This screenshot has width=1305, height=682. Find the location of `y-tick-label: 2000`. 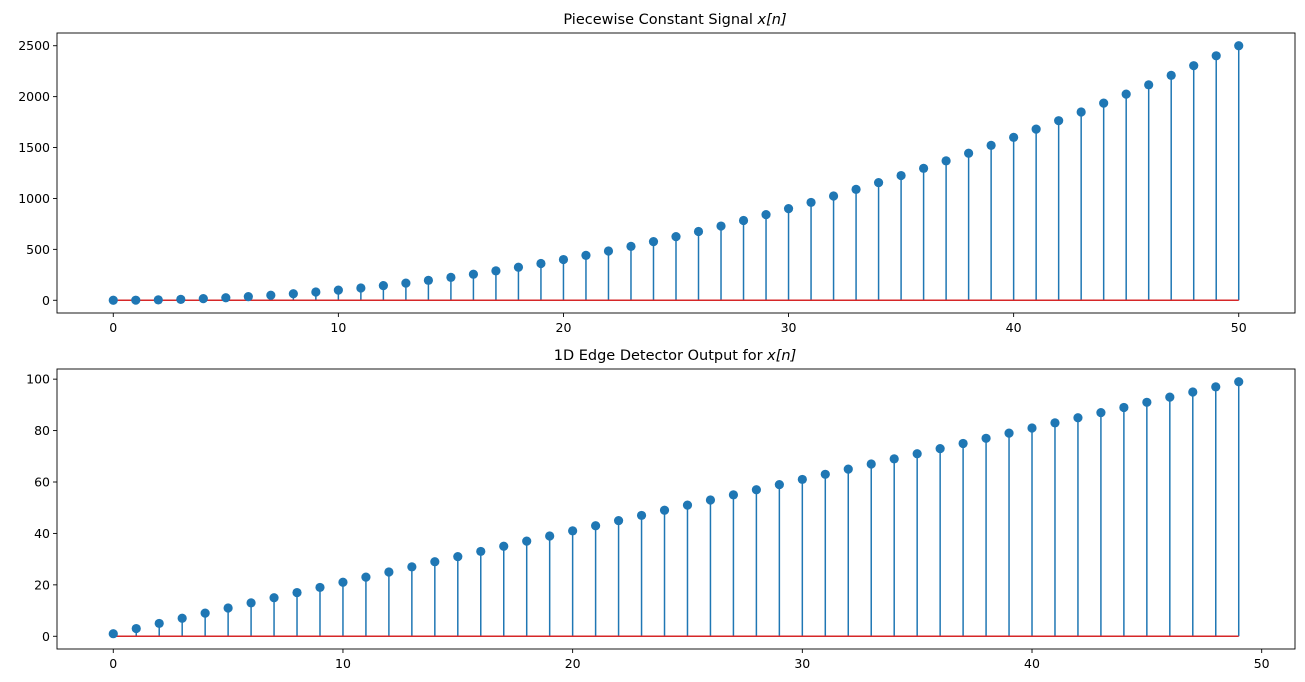

y-tick-label: 2000 is located at coordinates (34, 96).